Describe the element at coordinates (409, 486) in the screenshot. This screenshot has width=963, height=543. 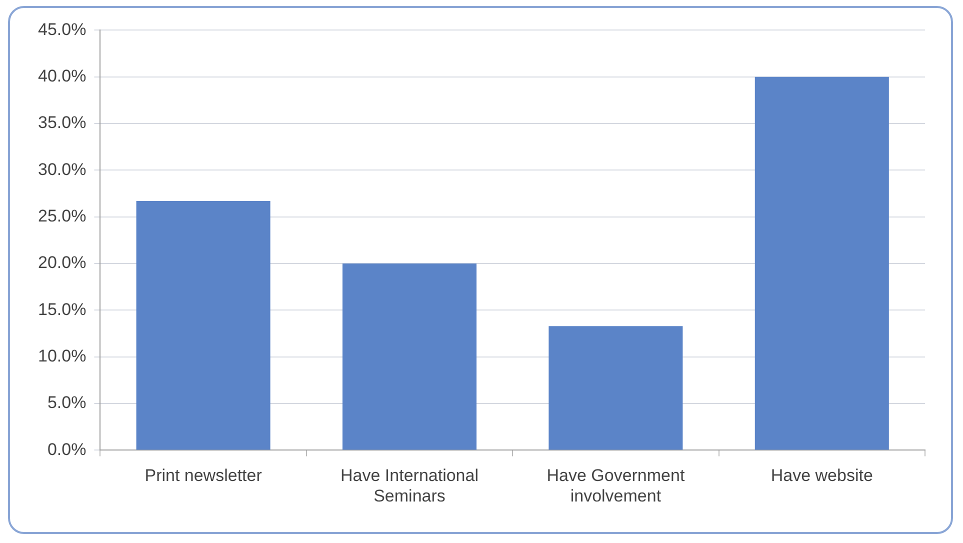
I see `x-tick-label: Have International Seminars` at that location.